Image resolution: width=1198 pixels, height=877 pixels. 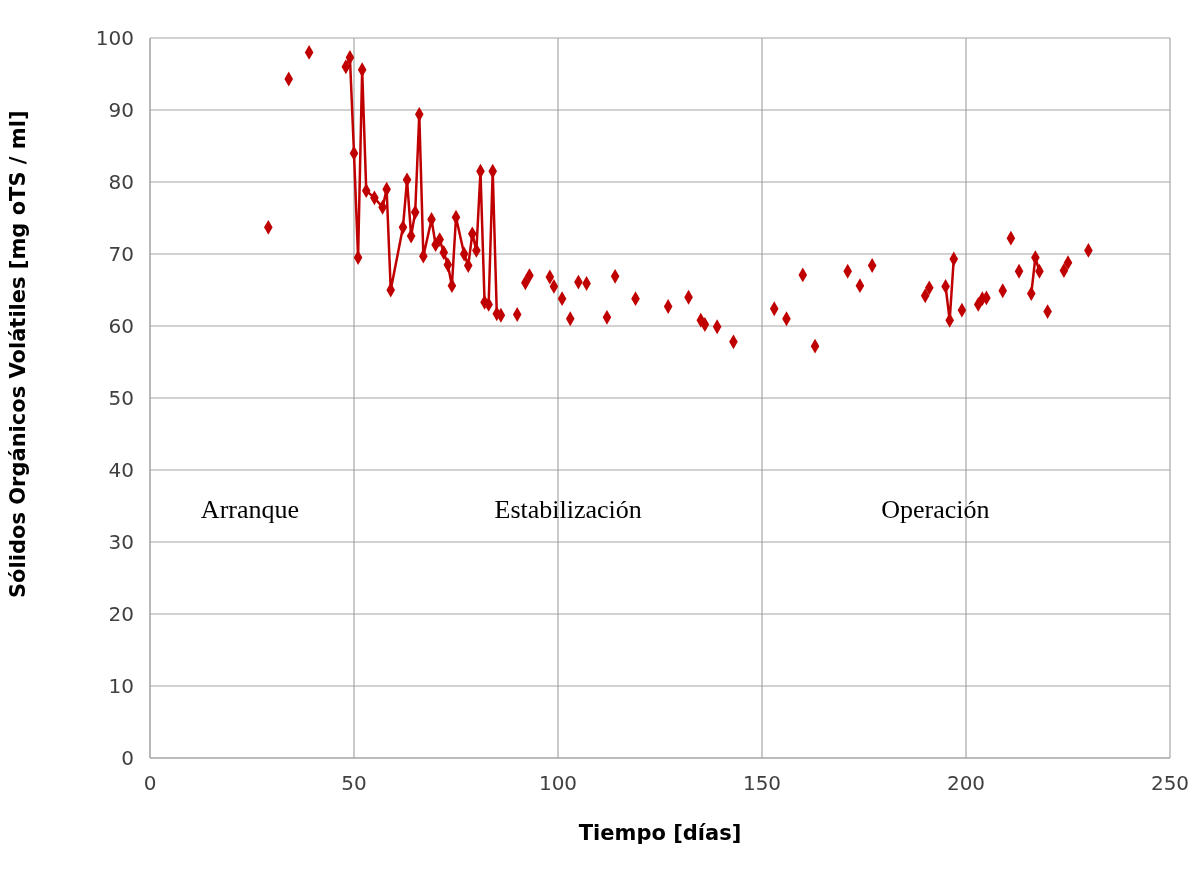 What do you see at coordinates (150, 783) in the screenshot?
I see `x-tick-label: 0` at bounding box center [150, 783].